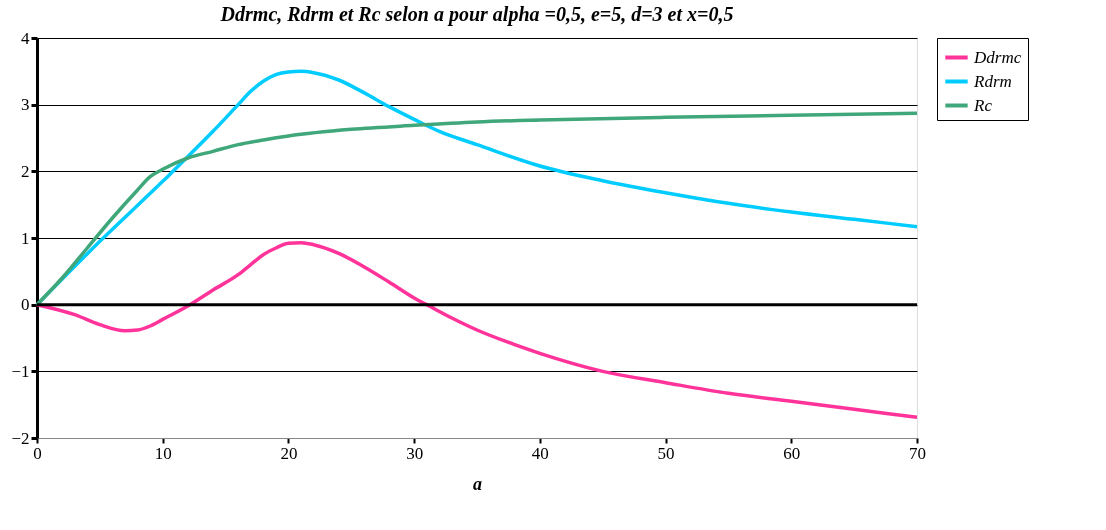 The height and width of the screenshot is (530, 1106). Describe the element at coordinates (25, 38) in the screenshot. I see `y-tick-label: 4` at that location.